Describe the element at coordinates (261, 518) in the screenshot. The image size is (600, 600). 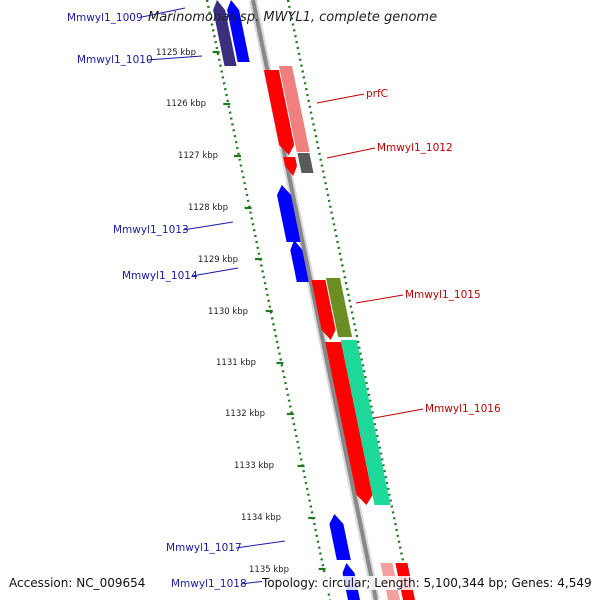
I see `kbp-tick-label: 1134 kbp` at that location.